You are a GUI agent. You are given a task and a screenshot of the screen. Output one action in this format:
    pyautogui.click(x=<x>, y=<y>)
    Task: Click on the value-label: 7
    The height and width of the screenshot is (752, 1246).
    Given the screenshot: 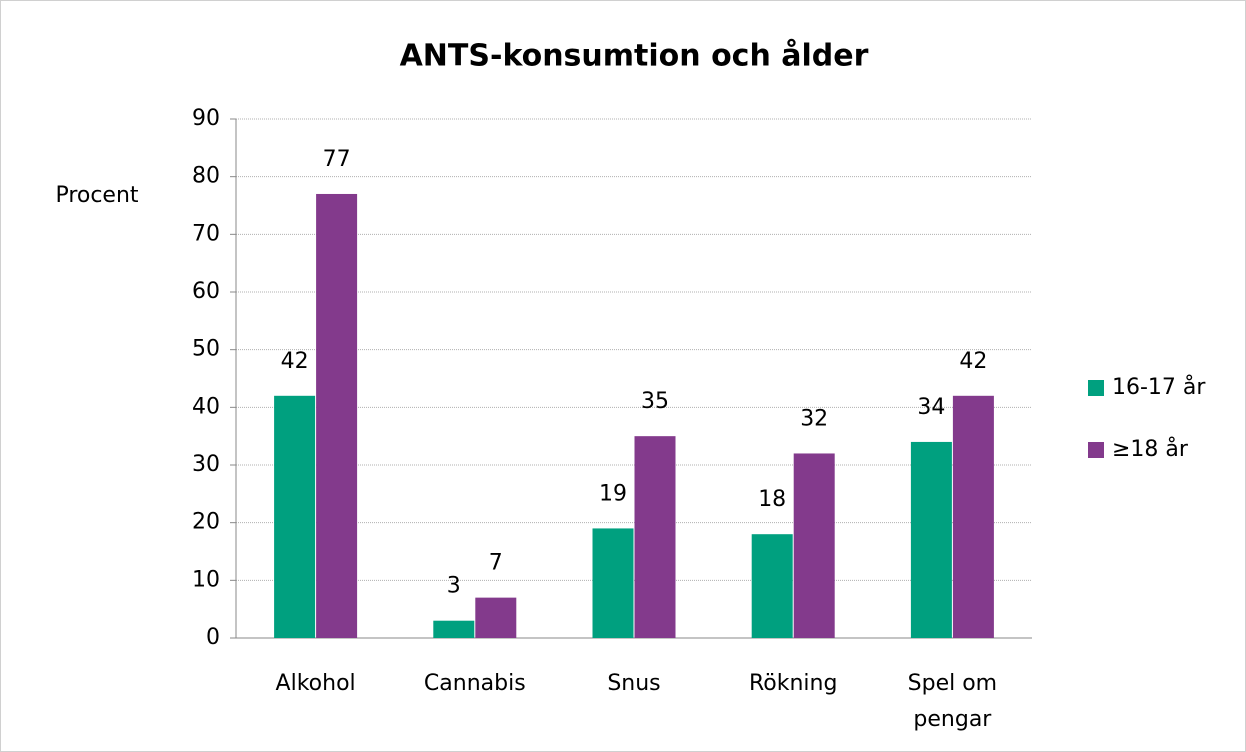 What is the action you would take?
    pyautogui.click(x=496, y=563)
    